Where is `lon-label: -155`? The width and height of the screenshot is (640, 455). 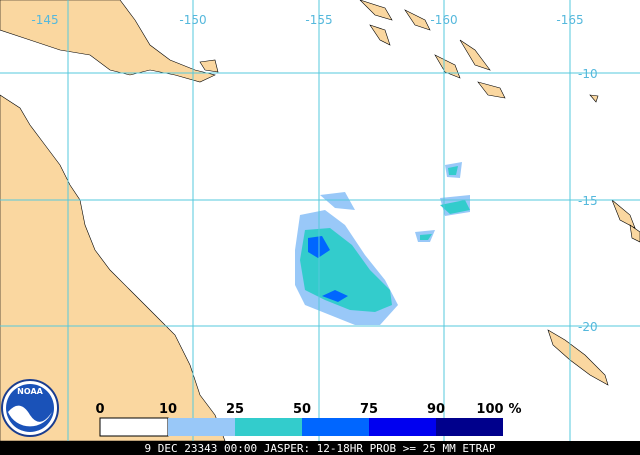 lon-label: -155 is located at coordinates (318, 20).